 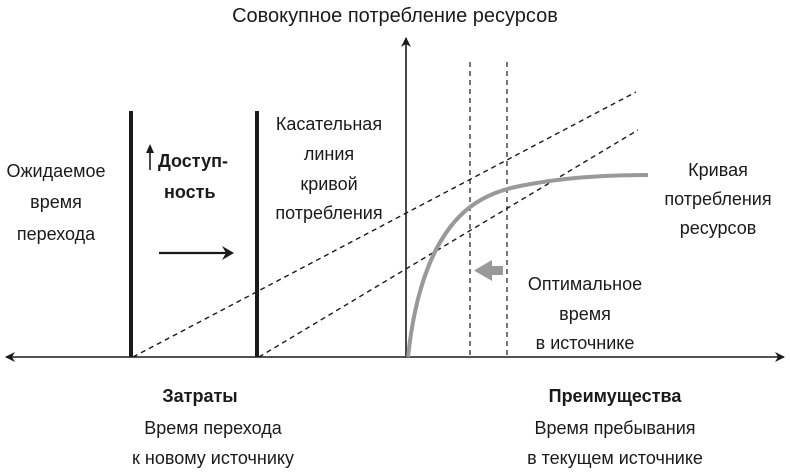 I want to click on label-line: Время пребывания, so click(x=614, y=428).